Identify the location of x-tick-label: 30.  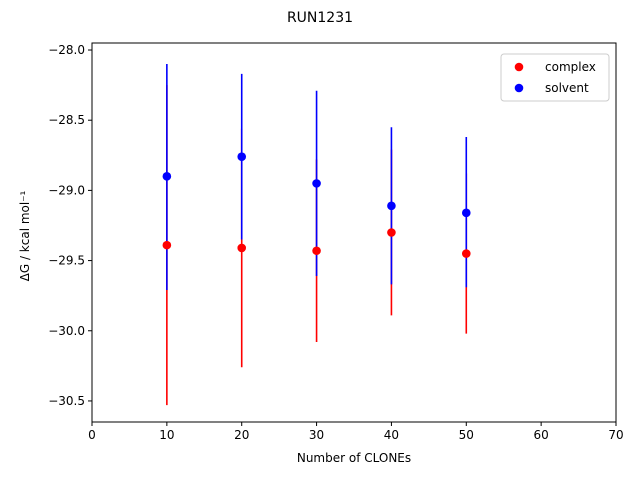
(316, 435).